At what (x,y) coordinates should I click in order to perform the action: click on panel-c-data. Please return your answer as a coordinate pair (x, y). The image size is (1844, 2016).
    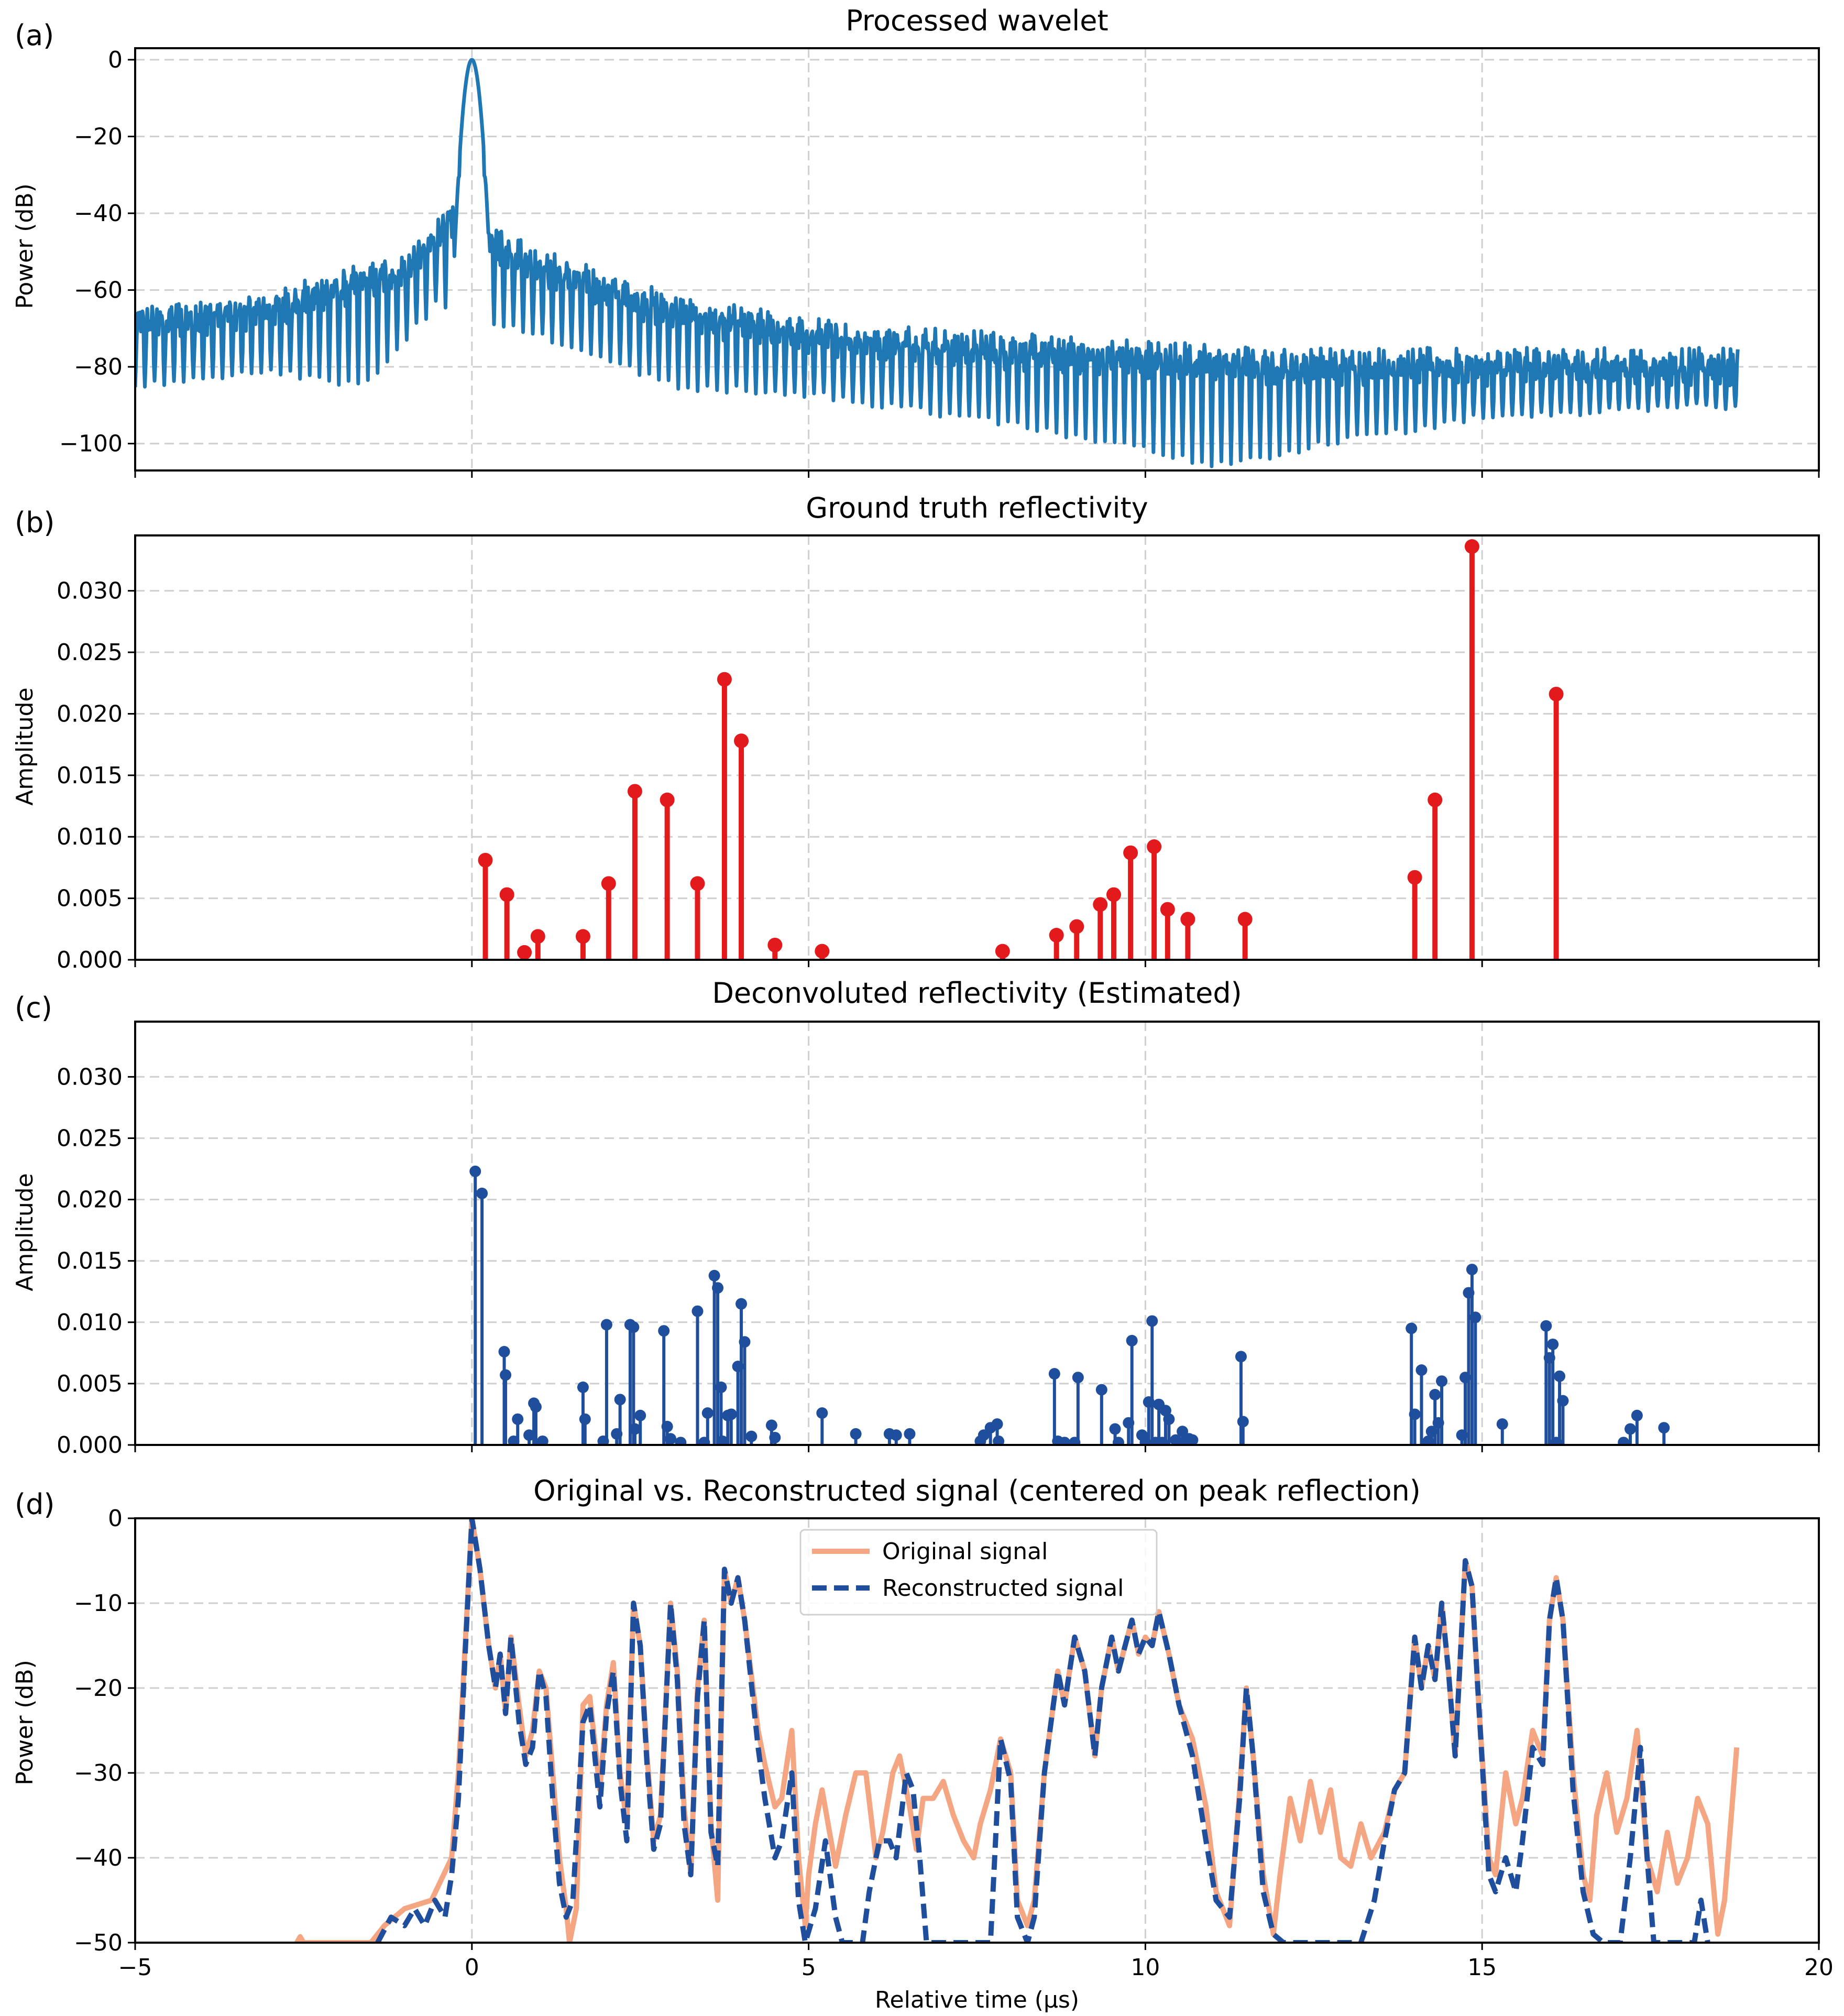
    Looking at the image, I should click on (1069, 1305).